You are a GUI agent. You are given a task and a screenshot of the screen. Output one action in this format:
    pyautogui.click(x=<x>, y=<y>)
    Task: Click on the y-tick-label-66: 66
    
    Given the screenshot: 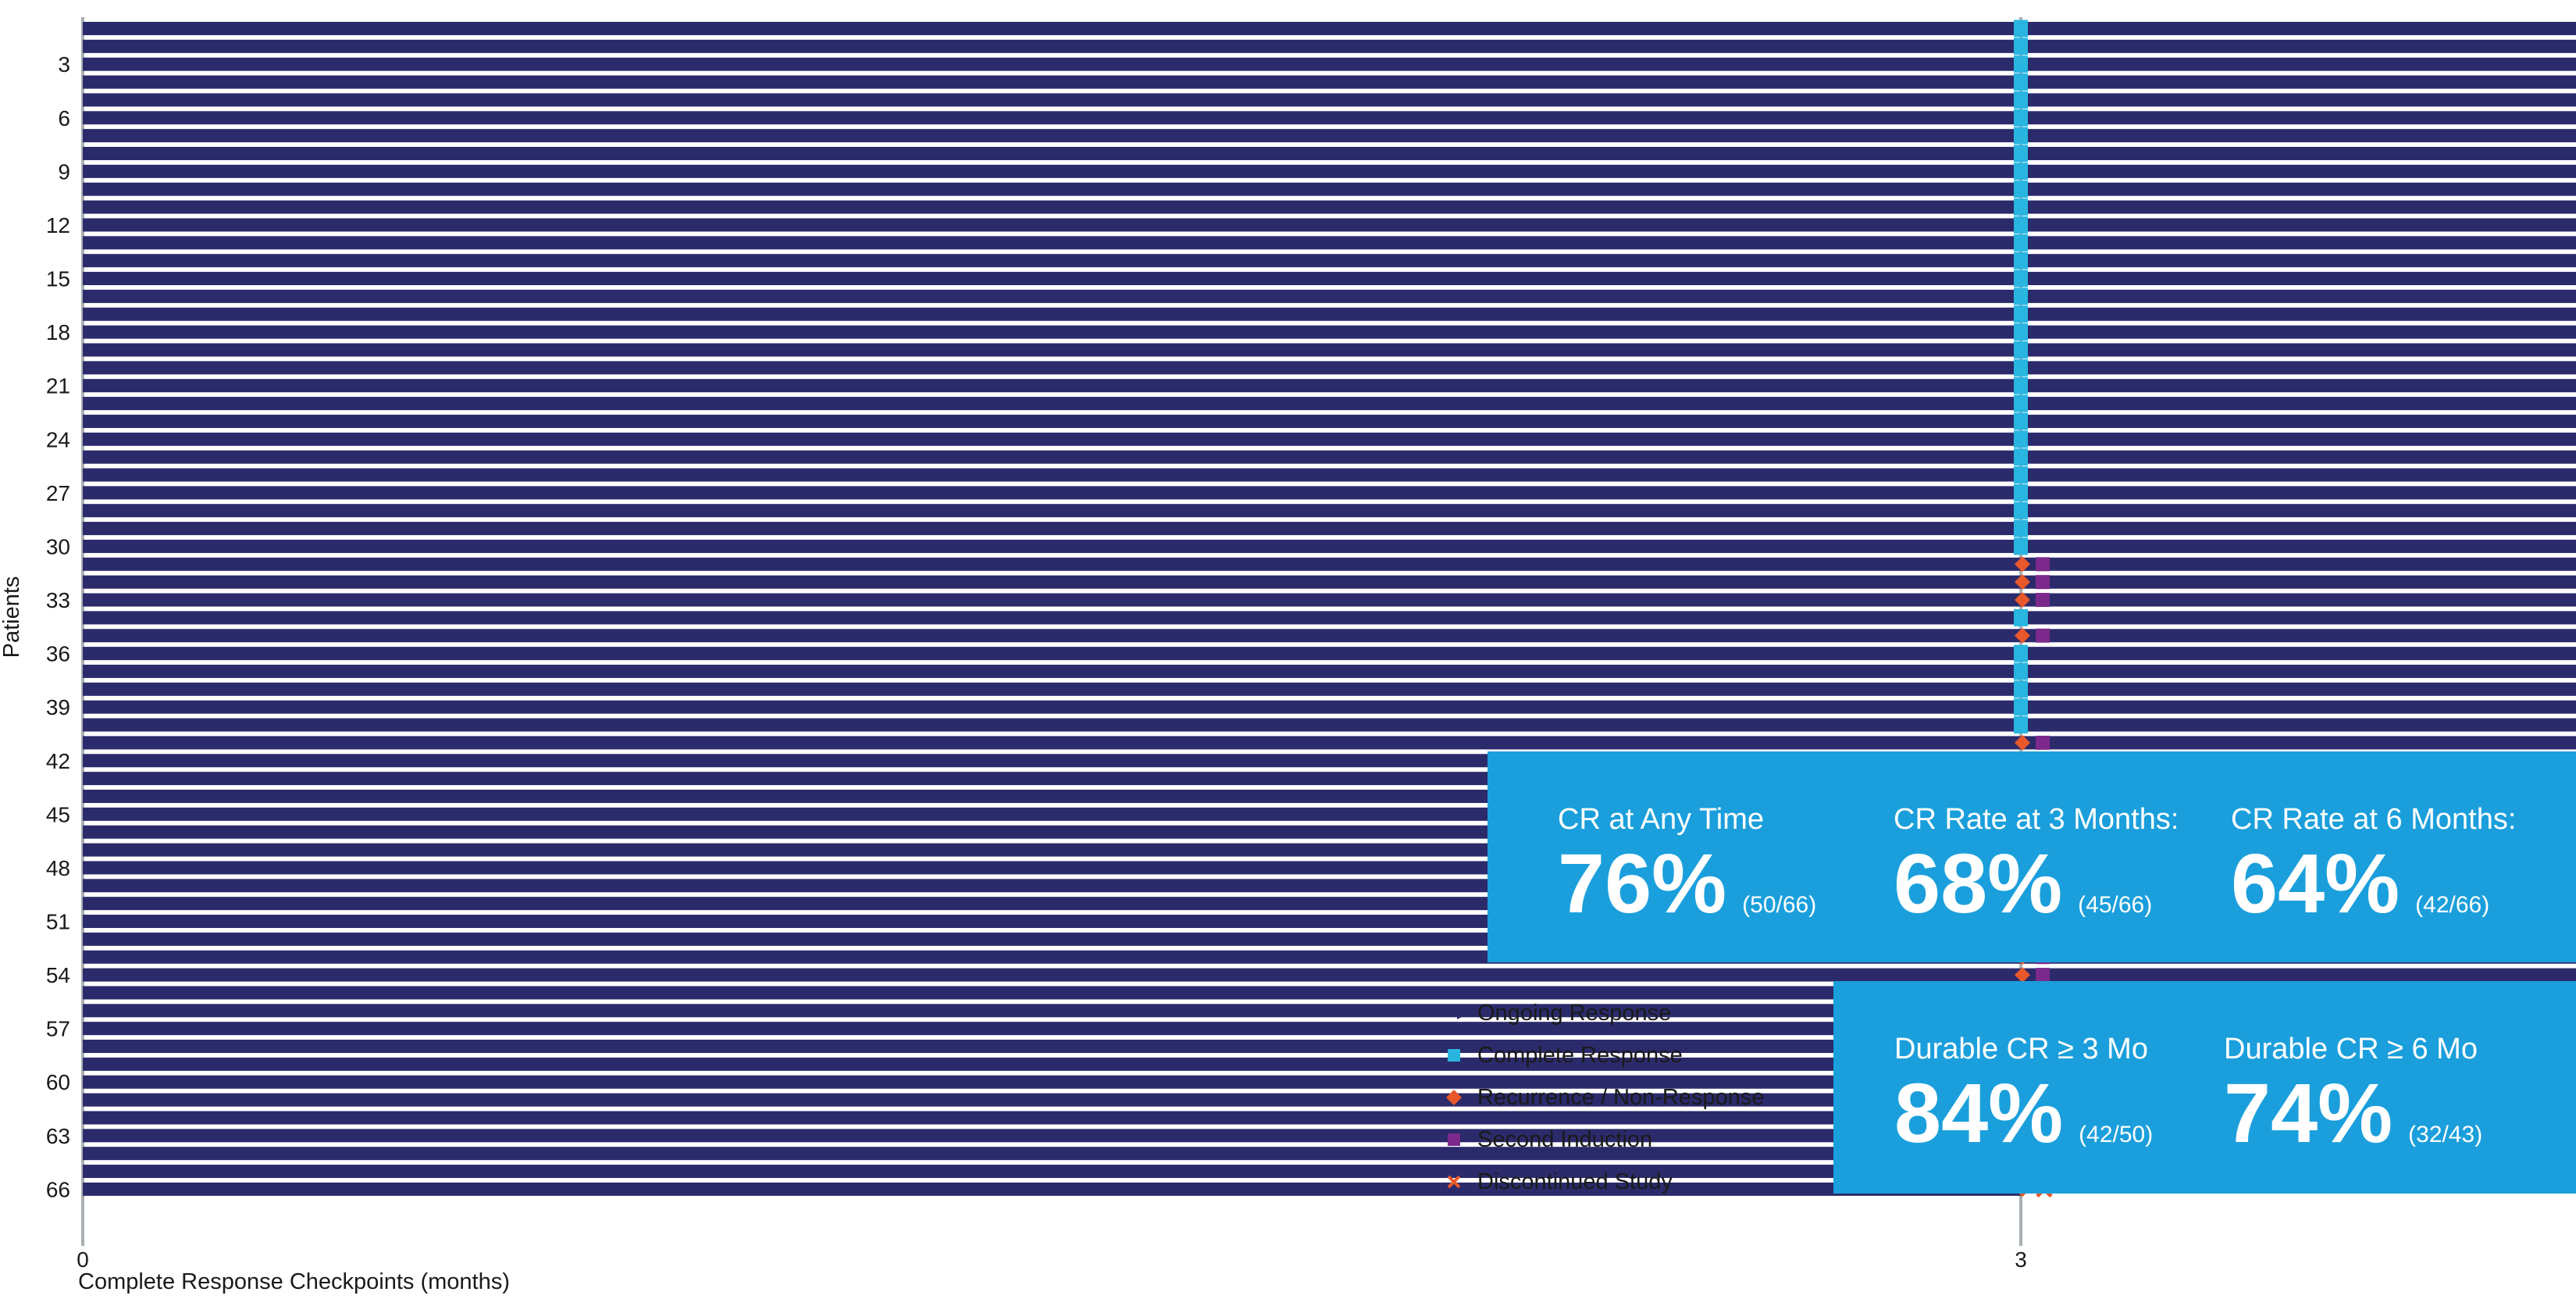 What is the action you would take?
    pyautogui.click(x=58, y=1189)
    